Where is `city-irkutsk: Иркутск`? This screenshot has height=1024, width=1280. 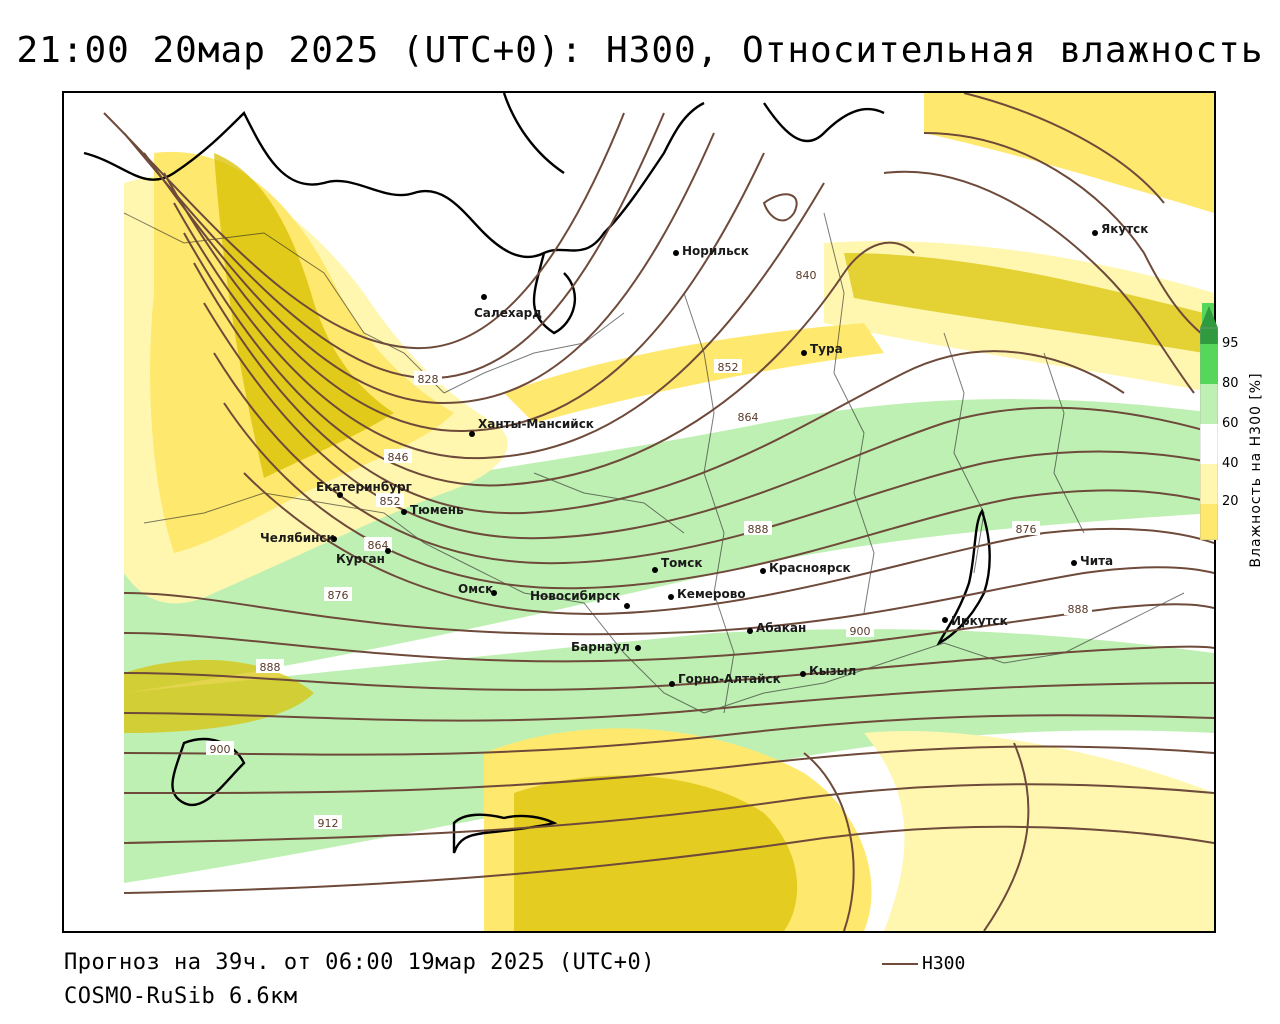
city-irkutsk: Иркутск is located at coordinates (975, 621).